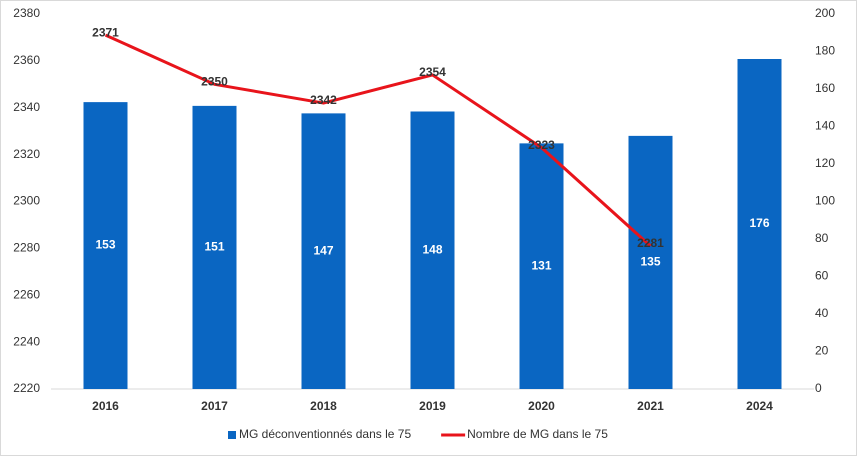  Describe the element at coordinates (26, 341) in the screenshot. I see `y-tick-label: 2240` at that location.